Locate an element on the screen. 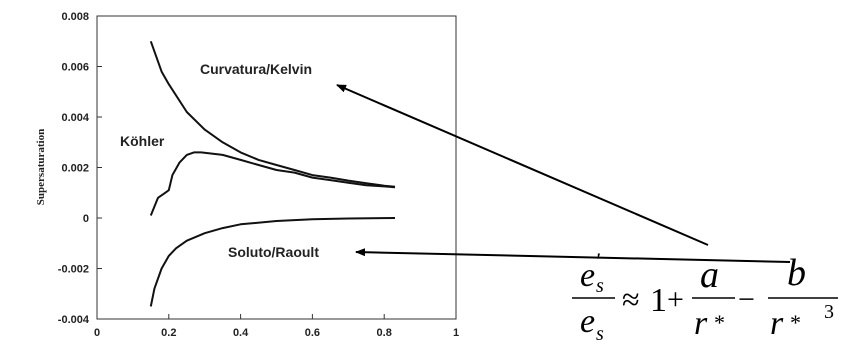 The height and width of the screenshot is (349, 845). series-line-kohler is located at coordinates (272, 183).